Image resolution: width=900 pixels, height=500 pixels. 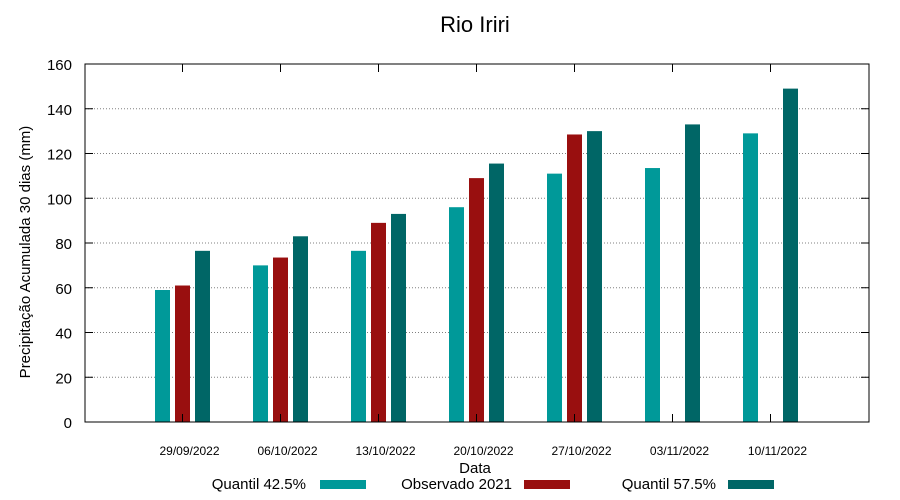 What do you see at coordinates (385, 451) in the screenshot?
I see `x-tick-label: 13/10/2022` at bounding box center [385, 451].